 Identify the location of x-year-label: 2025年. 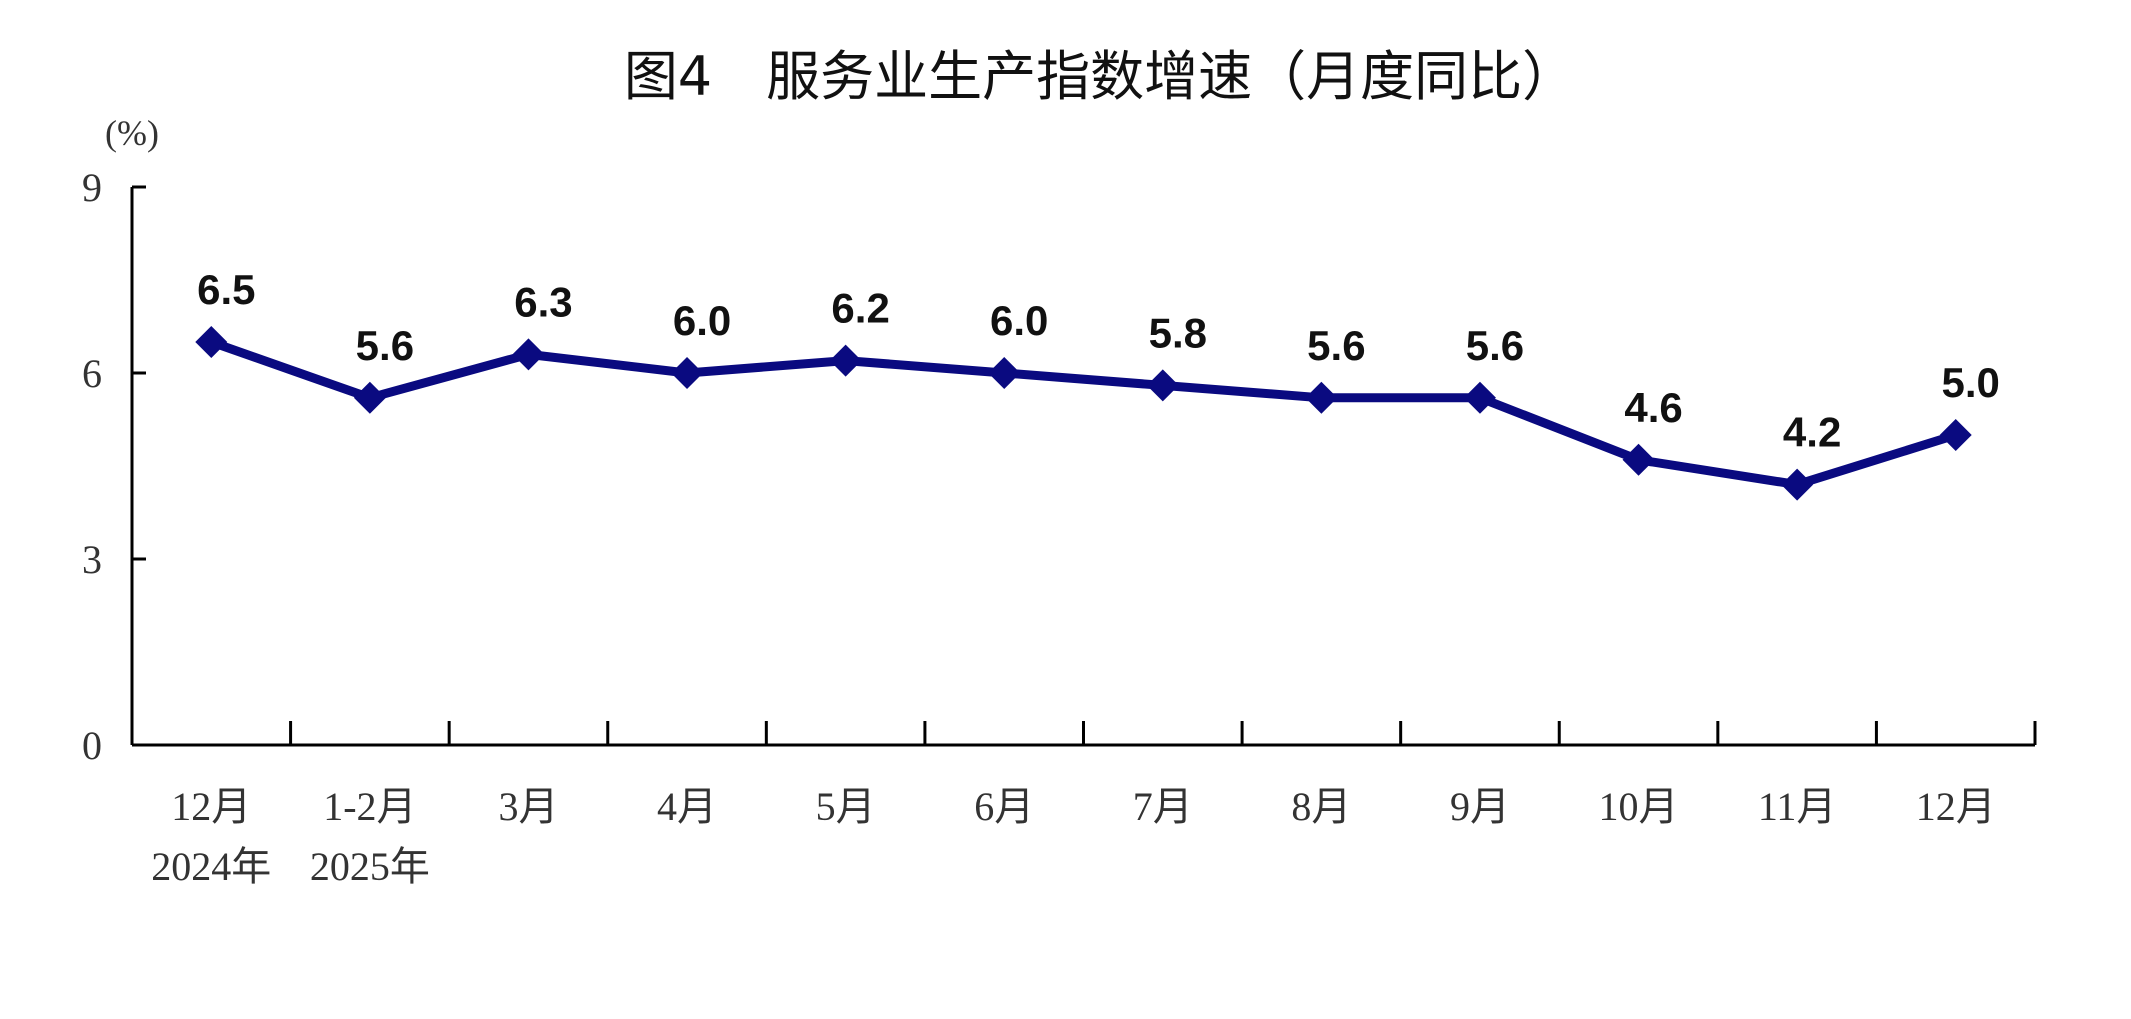
(370, 866).